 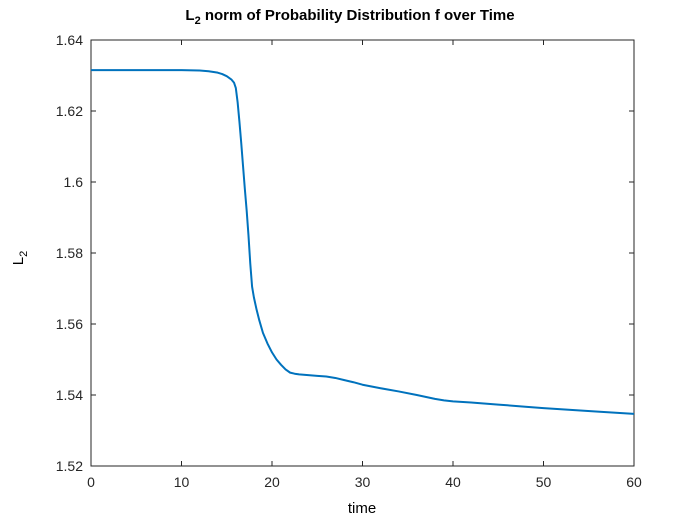 What do you see at coordinates (24, 253) in the screenshot?
I see `y-axis-label-subscript: 2` at bounding box center [24, 253].